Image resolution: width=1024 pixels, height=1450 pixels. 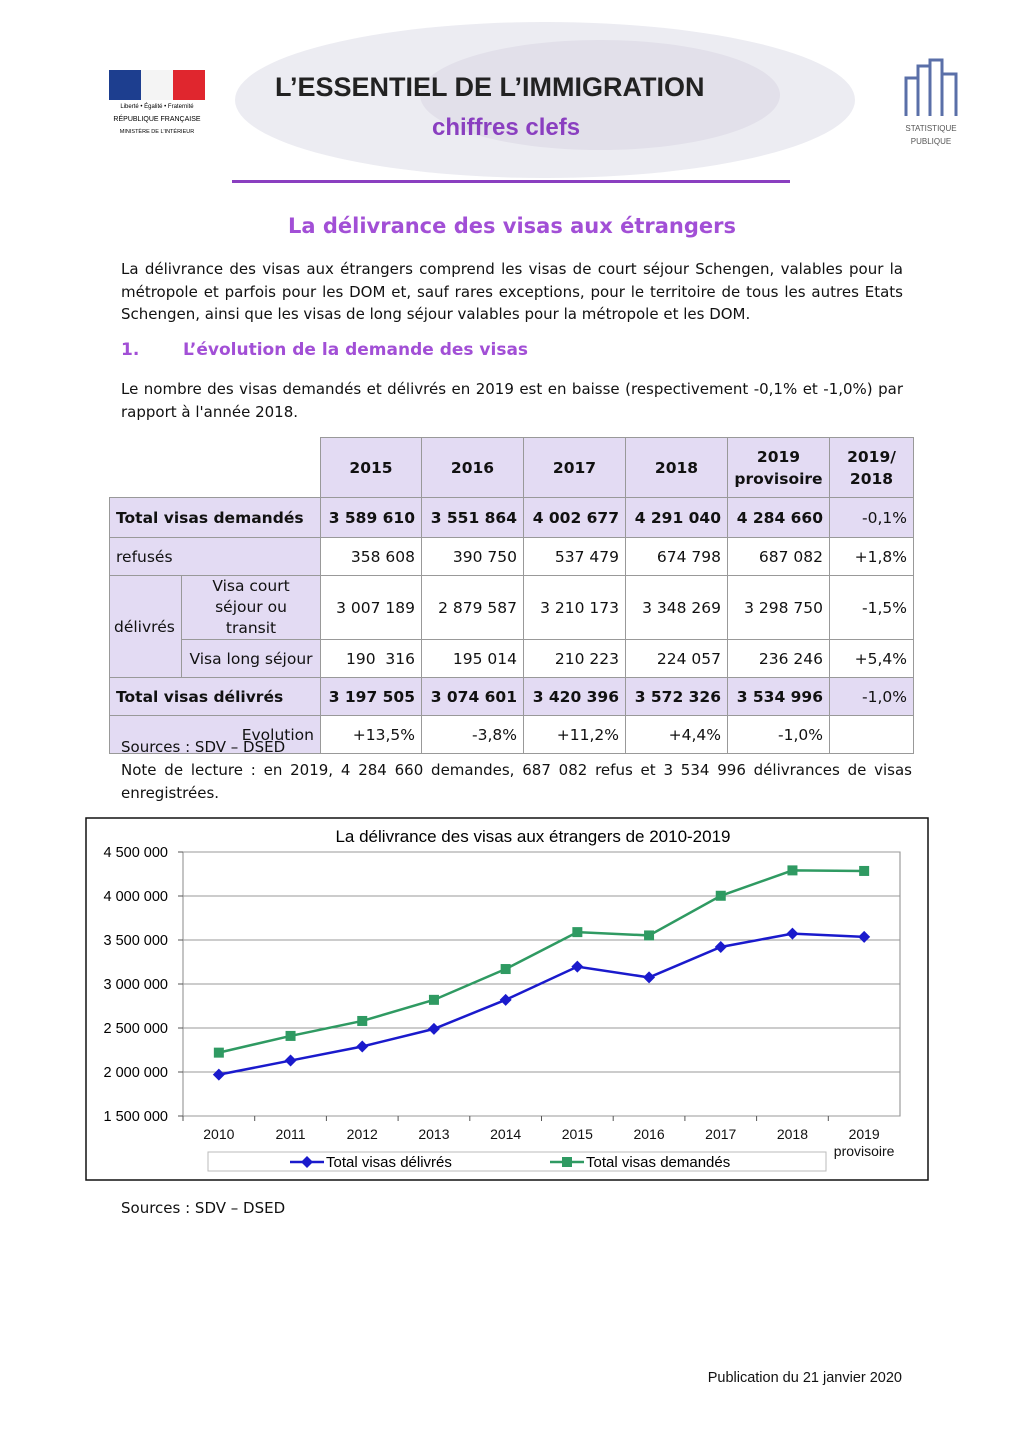 I want to click on row-label: Total visas délivrés, so click(x=215, y=696).